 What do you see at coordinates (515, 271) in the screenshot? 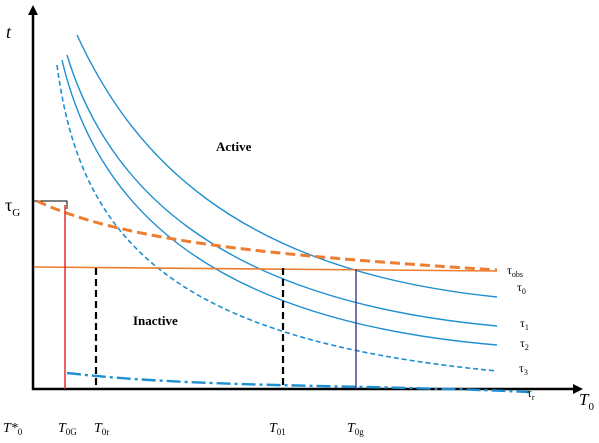
I see `label-tau-obs: τobs` at bounding box center [515, 271].